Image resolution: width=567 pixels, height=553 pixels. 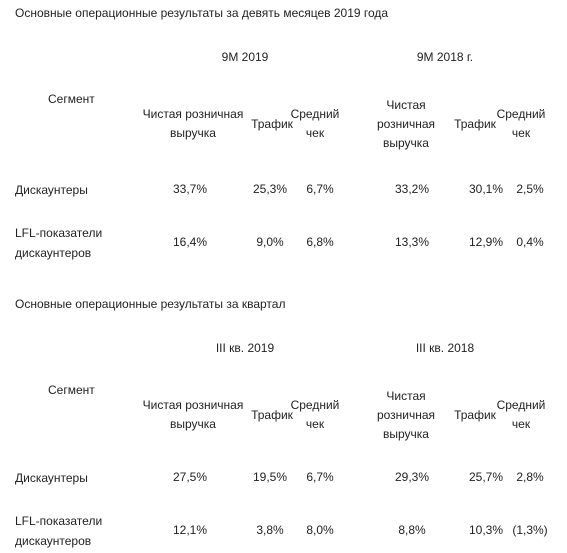 What do you see at coordinates (190, 189) in the screenshot?
I see `cell-value: 33,7%` at bounding box center [190, 189].